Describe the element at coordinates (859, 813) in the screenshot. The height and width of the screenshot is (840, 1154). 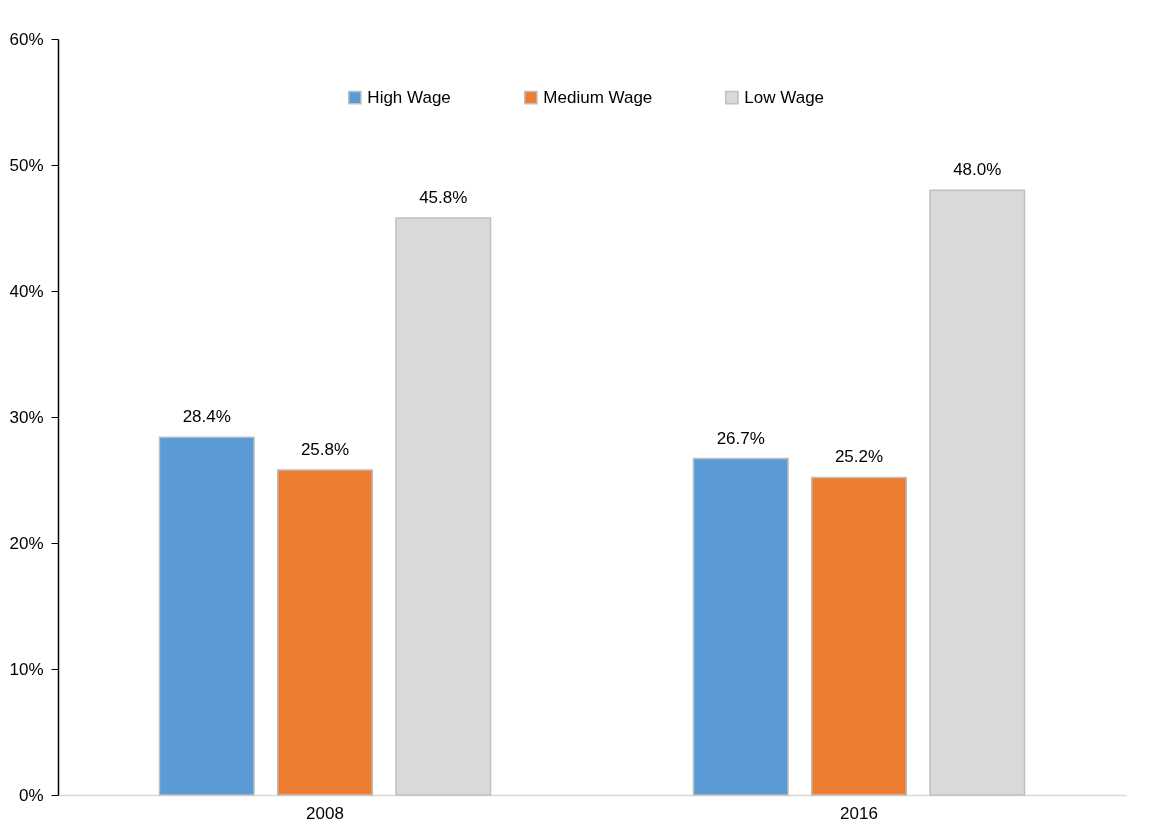
I see `x-tick-label: 2016` at that location.